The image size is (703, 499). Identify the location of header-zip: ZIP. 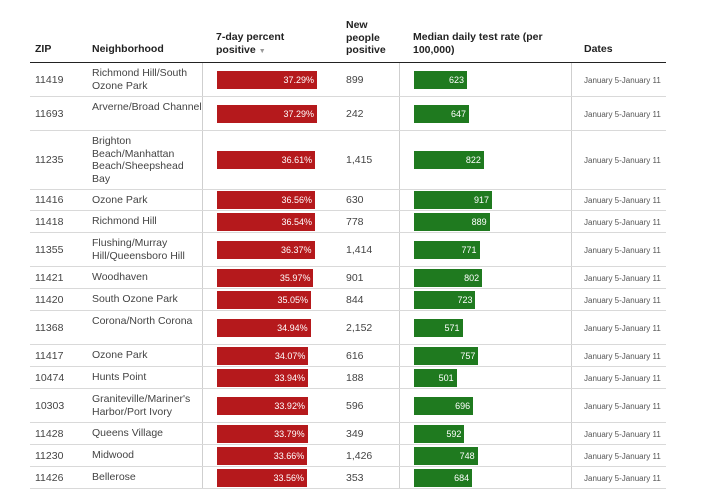
(43, 49).